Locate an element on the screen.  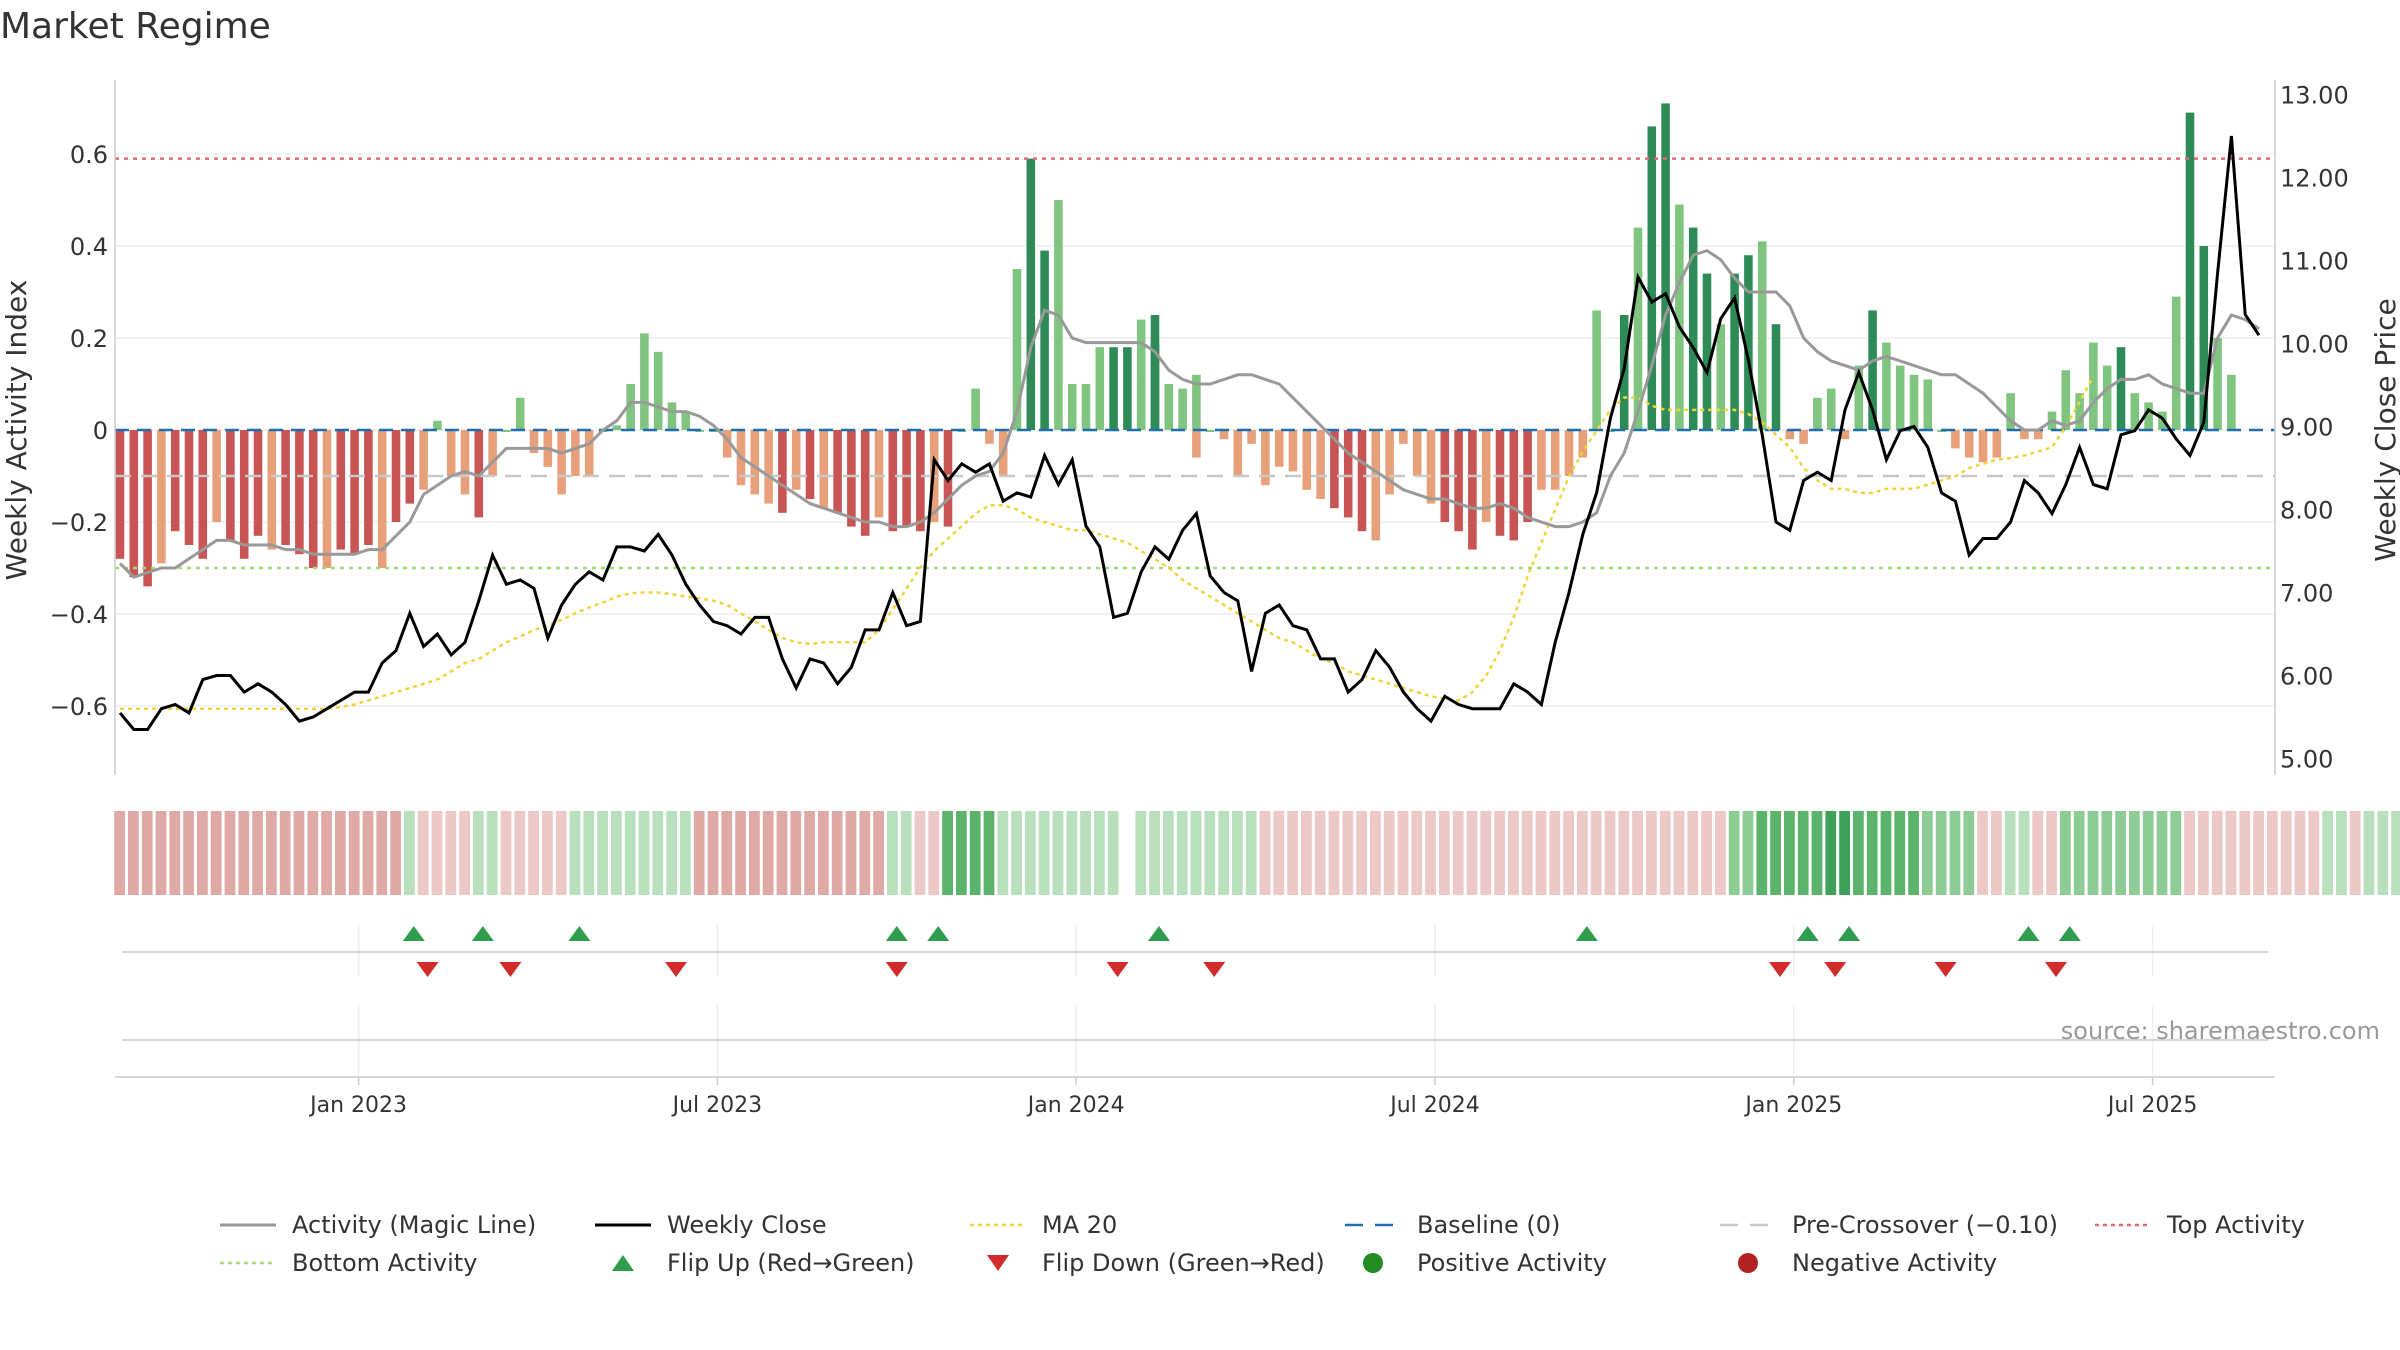
right-tick-label: 5.00 is located at coordinates (2306, 760).